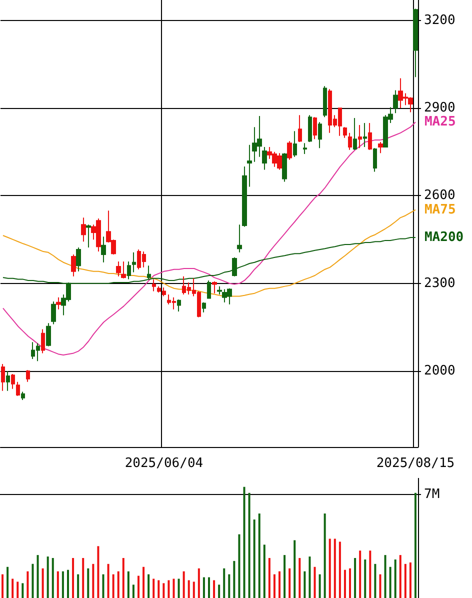 This screenshot has height=598, width=472. What do you see at coordinates (440, 196) in the screenshot?
I see `y-tick-label: 2600` at bounding box center [440, 196].